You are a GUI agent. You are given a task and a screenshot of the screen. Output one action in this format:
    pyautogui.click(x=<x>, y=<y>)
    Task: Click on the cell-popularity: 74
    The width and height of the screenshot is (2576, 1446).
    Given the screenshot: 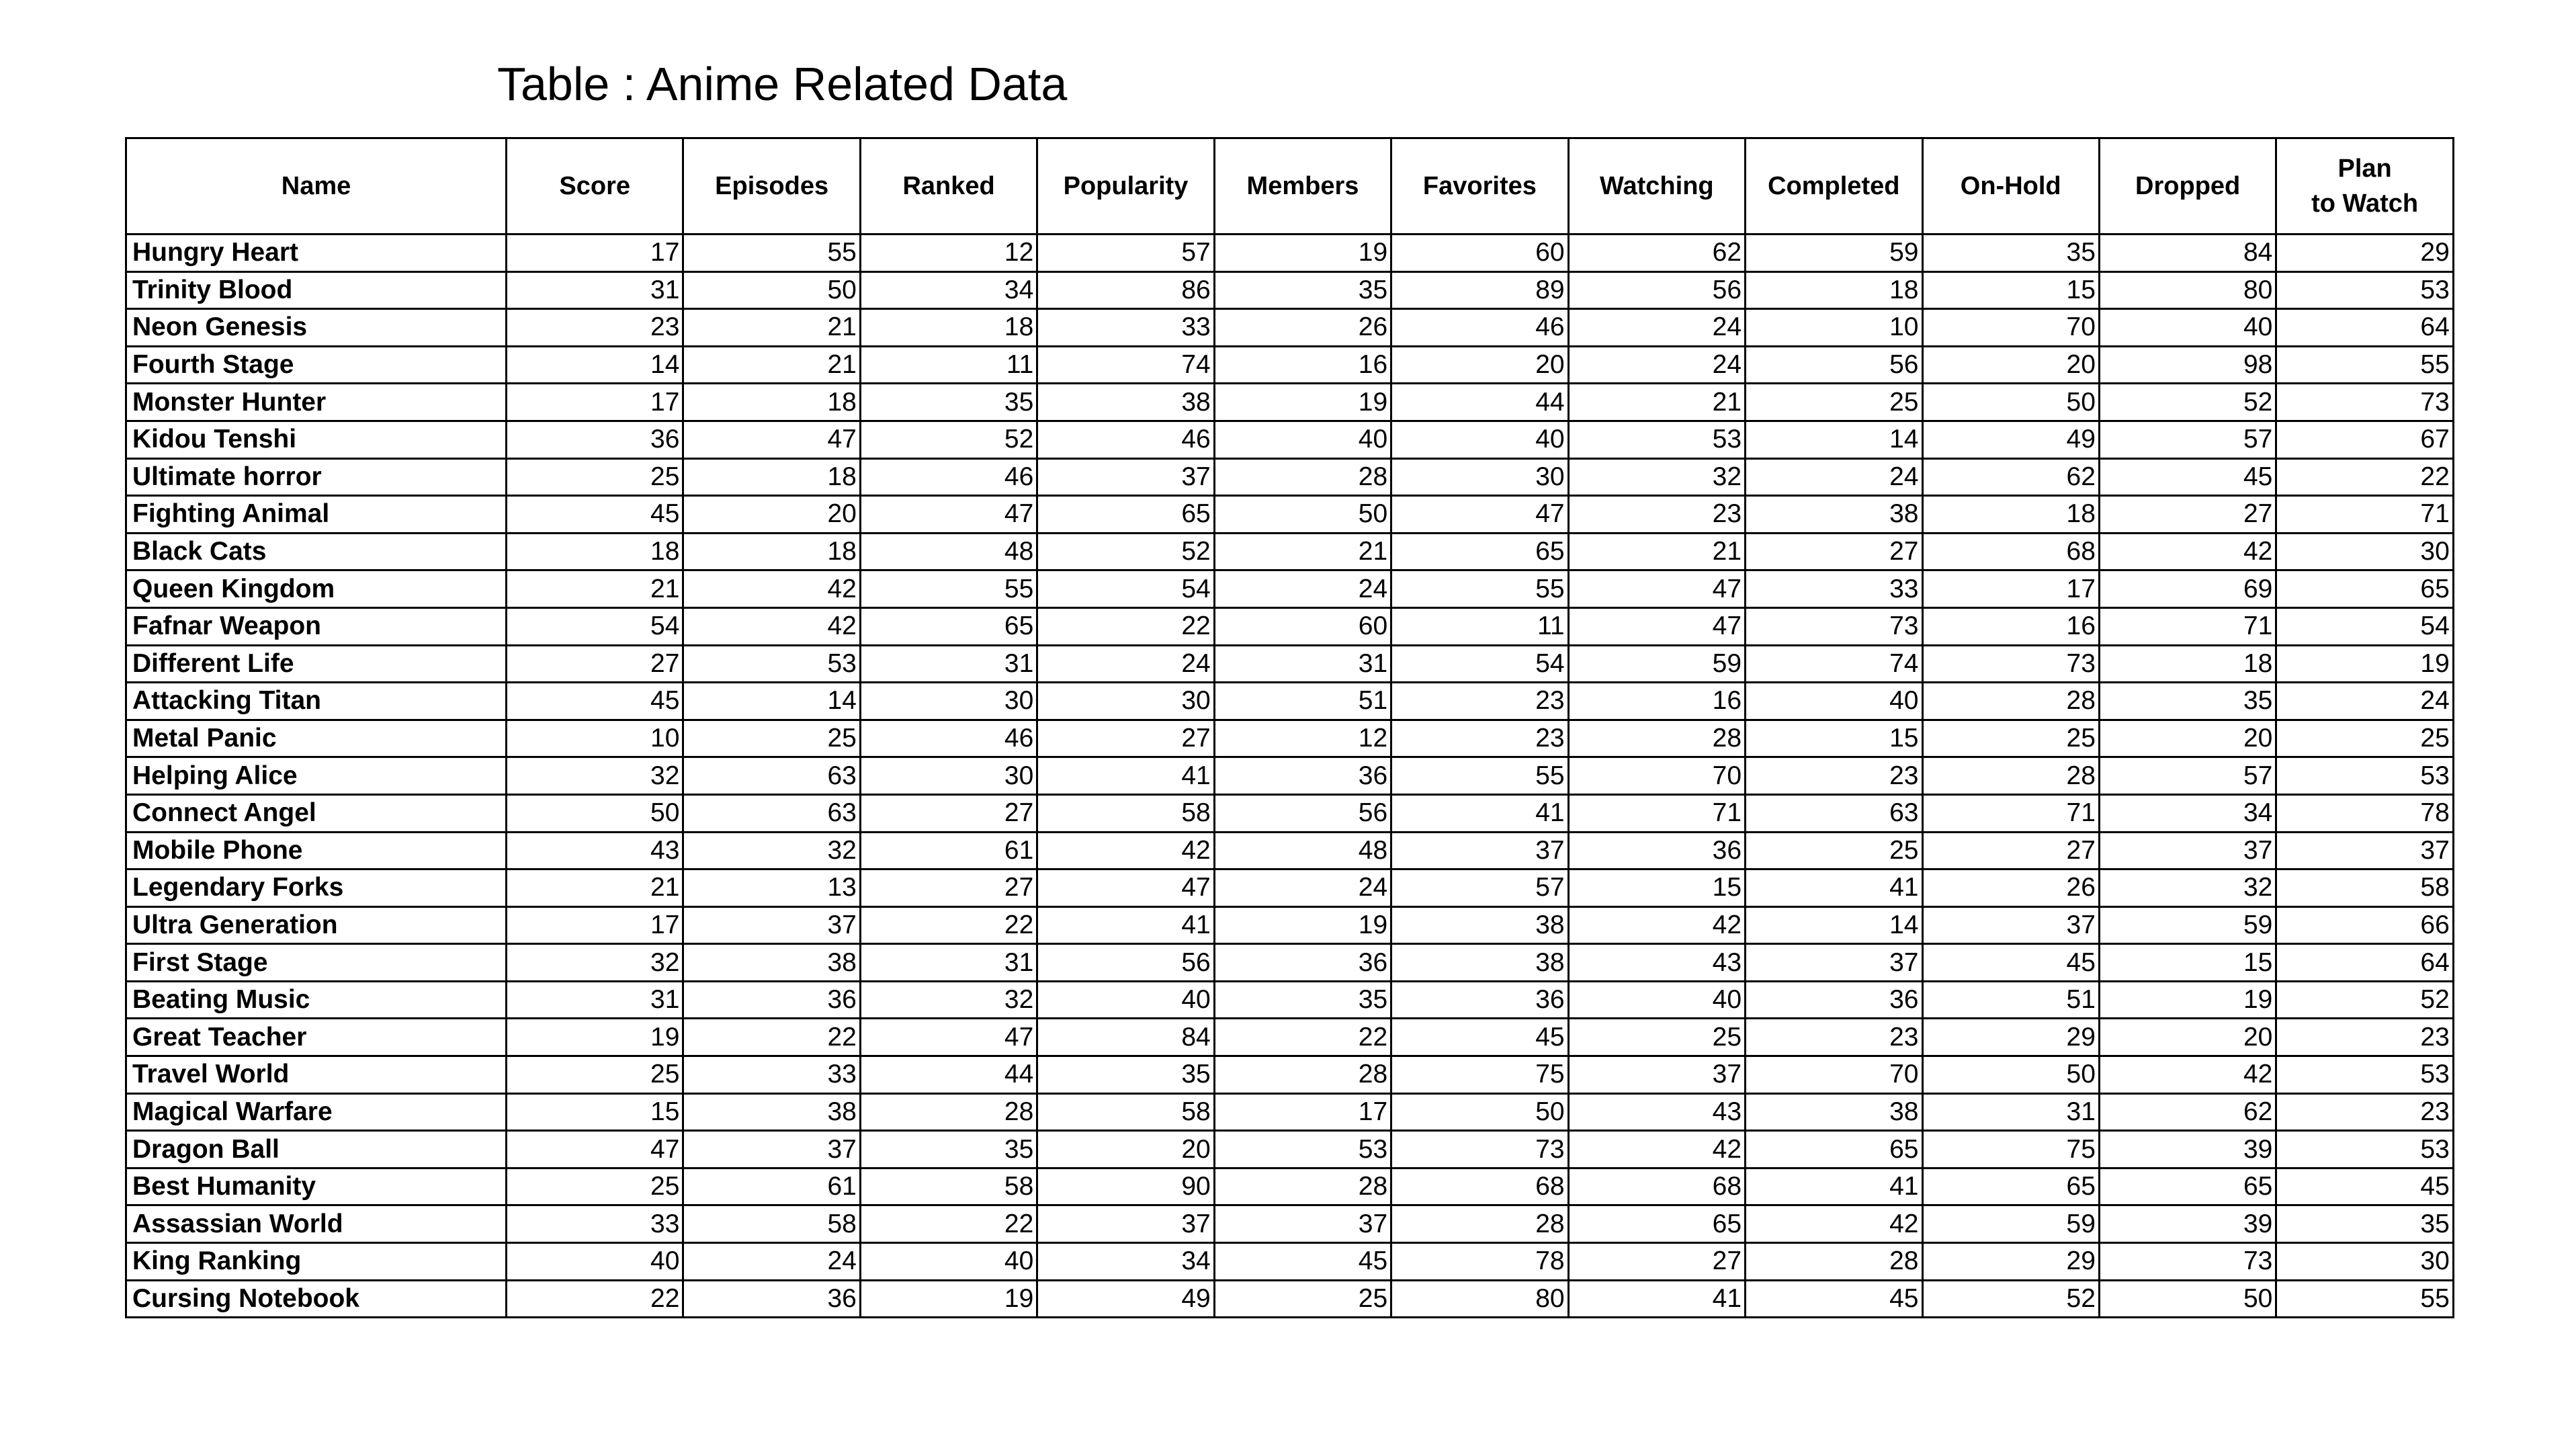 What is the action you would take?
    pyautogui.click(x=1125, y=365)
    